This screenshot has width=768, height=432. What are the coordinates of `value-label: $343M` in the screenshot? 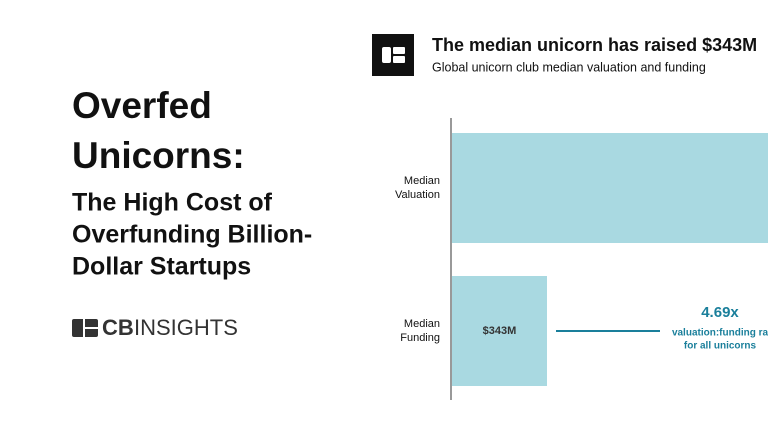 It's located at (500, 331).